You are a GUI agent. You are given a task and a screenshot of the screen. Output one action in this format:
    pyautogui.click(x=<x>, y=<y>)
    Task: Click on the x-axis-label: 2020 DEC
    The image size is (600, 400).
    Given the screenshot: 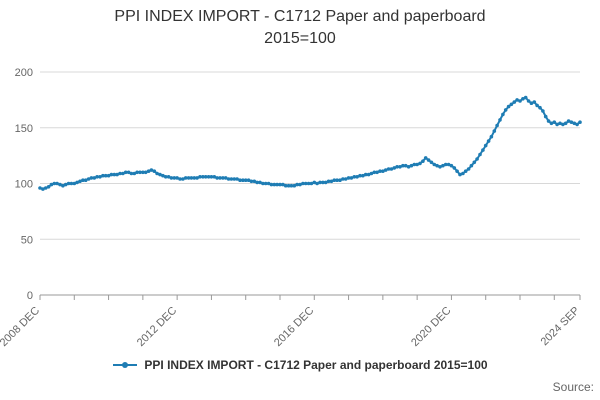 What is the action you would take?
    pyautogui.click(x=431, y=327)
    